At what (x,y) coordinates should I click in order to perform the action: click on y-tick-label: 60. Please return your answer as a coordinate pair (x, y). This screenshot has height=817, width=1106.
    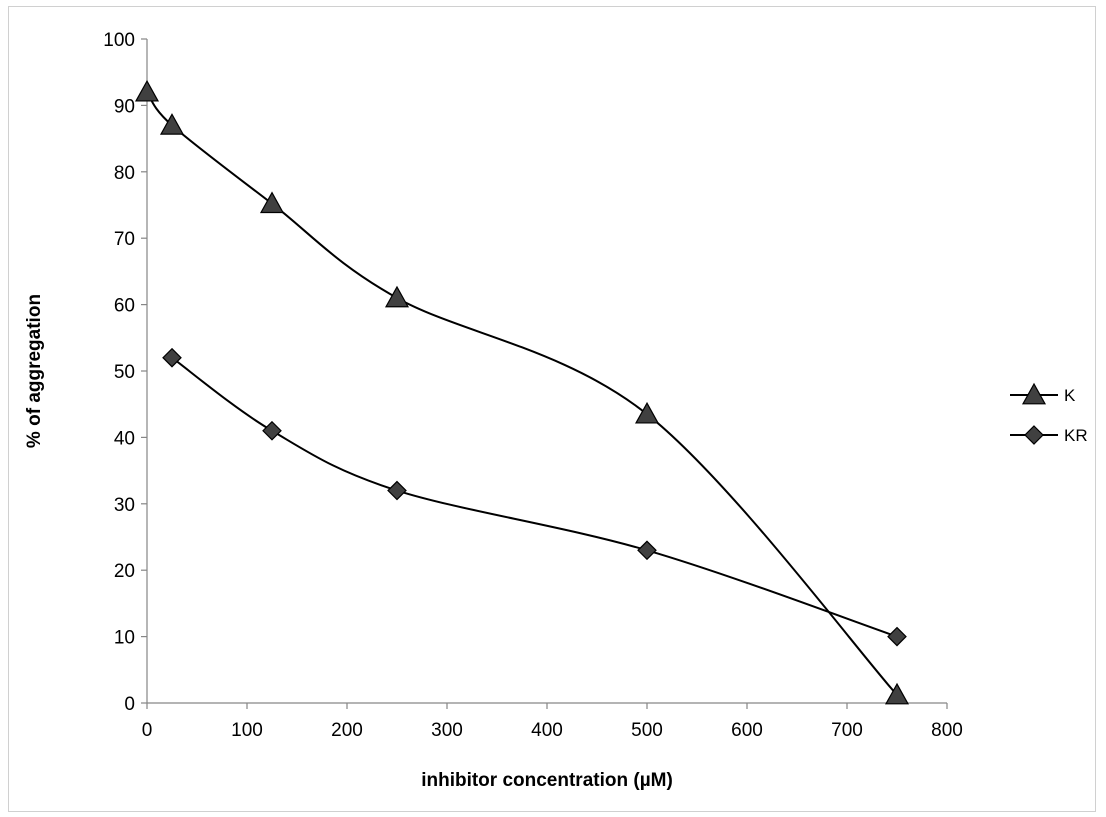
    Looking at the image, I should click on (124, 306).